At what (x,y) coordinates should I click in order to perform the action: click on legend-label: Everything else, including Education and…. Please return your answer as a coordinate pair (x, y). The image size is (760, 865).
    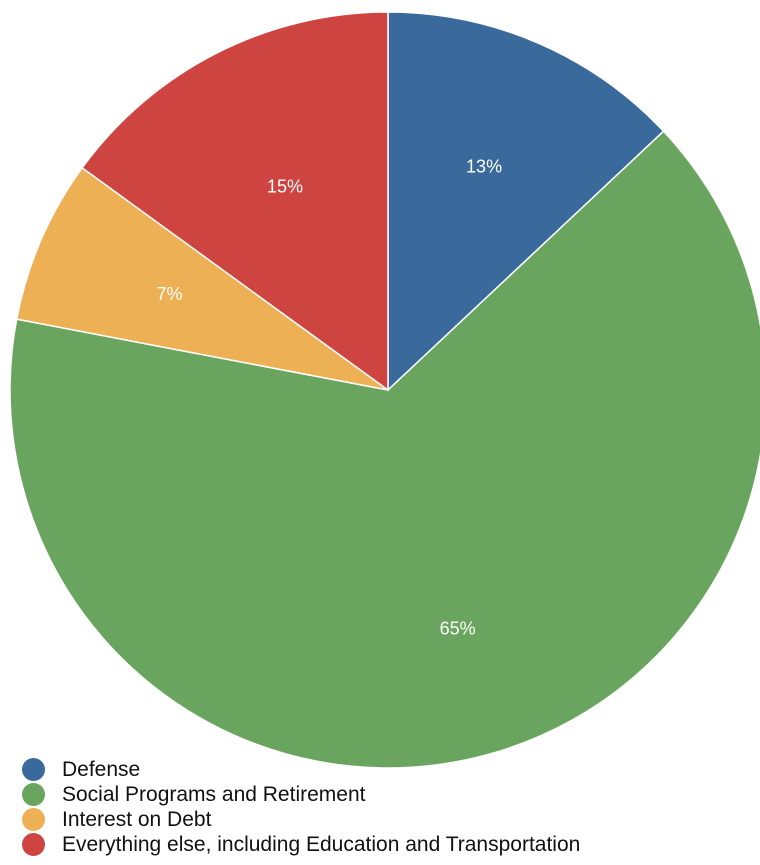
    Looking at the image, I should click on (321, 844).